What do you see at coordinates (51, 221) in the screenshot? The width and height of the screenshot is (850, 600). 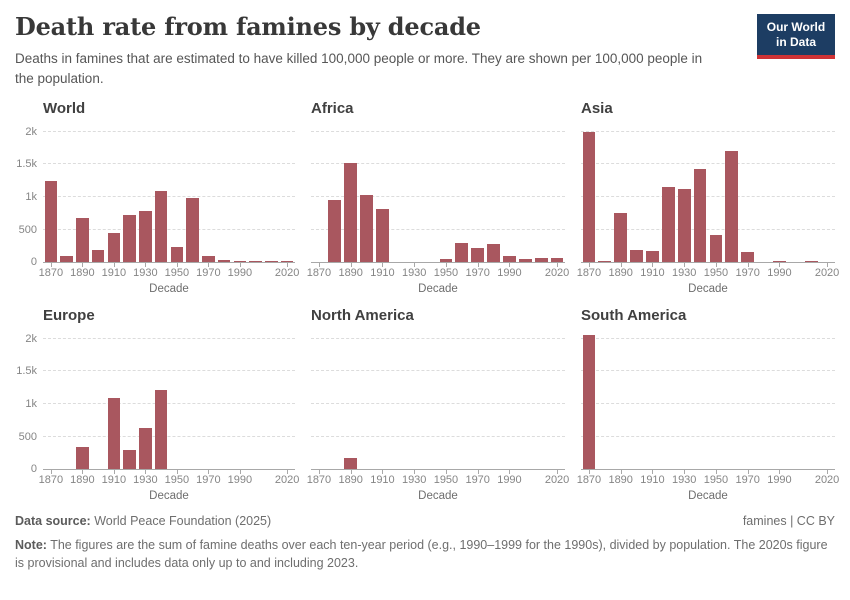 I see `bar-world-1870s` at bounding box center [51, 221].